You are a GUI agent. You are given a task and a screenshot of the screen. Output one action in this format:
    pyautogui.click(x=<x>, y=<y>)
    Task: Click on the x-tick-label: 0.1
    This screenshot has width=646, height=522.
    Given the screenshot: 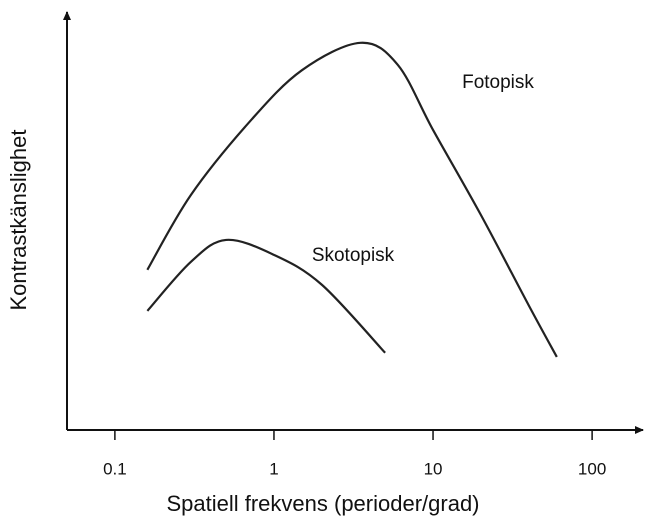 What is the action you would take?
    pyautogui.click(x=115, y=468)
    